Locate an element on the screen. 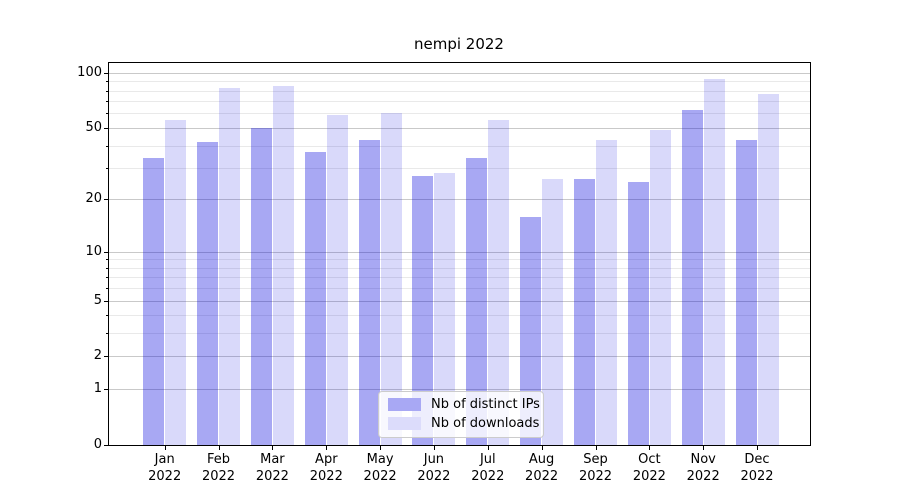 The image size is (900, 500). x-tick-month: May is located at coordinates (380, 459).